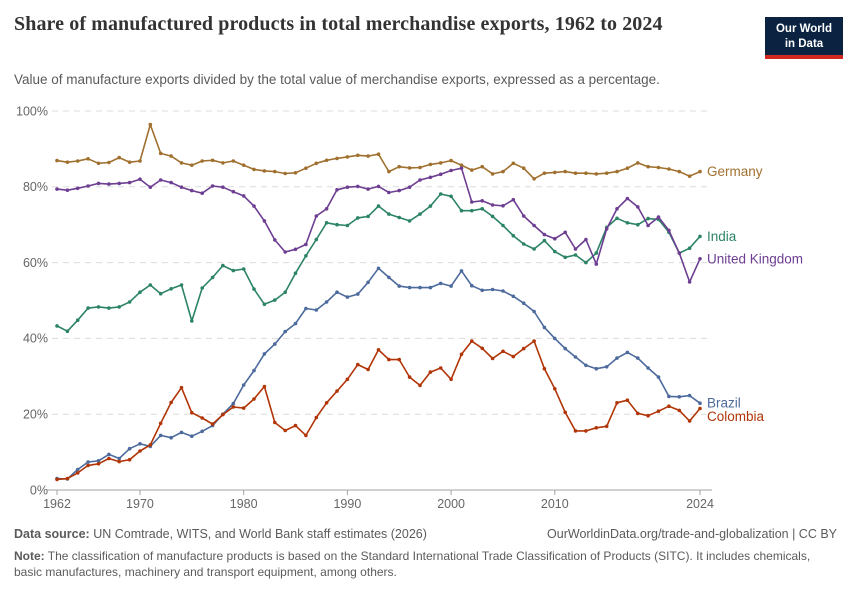  What do you see at coordinates (57, 504) in the screenshot?
I see `x-tick-label-1962: 1962` at bounding box center [57, 504].